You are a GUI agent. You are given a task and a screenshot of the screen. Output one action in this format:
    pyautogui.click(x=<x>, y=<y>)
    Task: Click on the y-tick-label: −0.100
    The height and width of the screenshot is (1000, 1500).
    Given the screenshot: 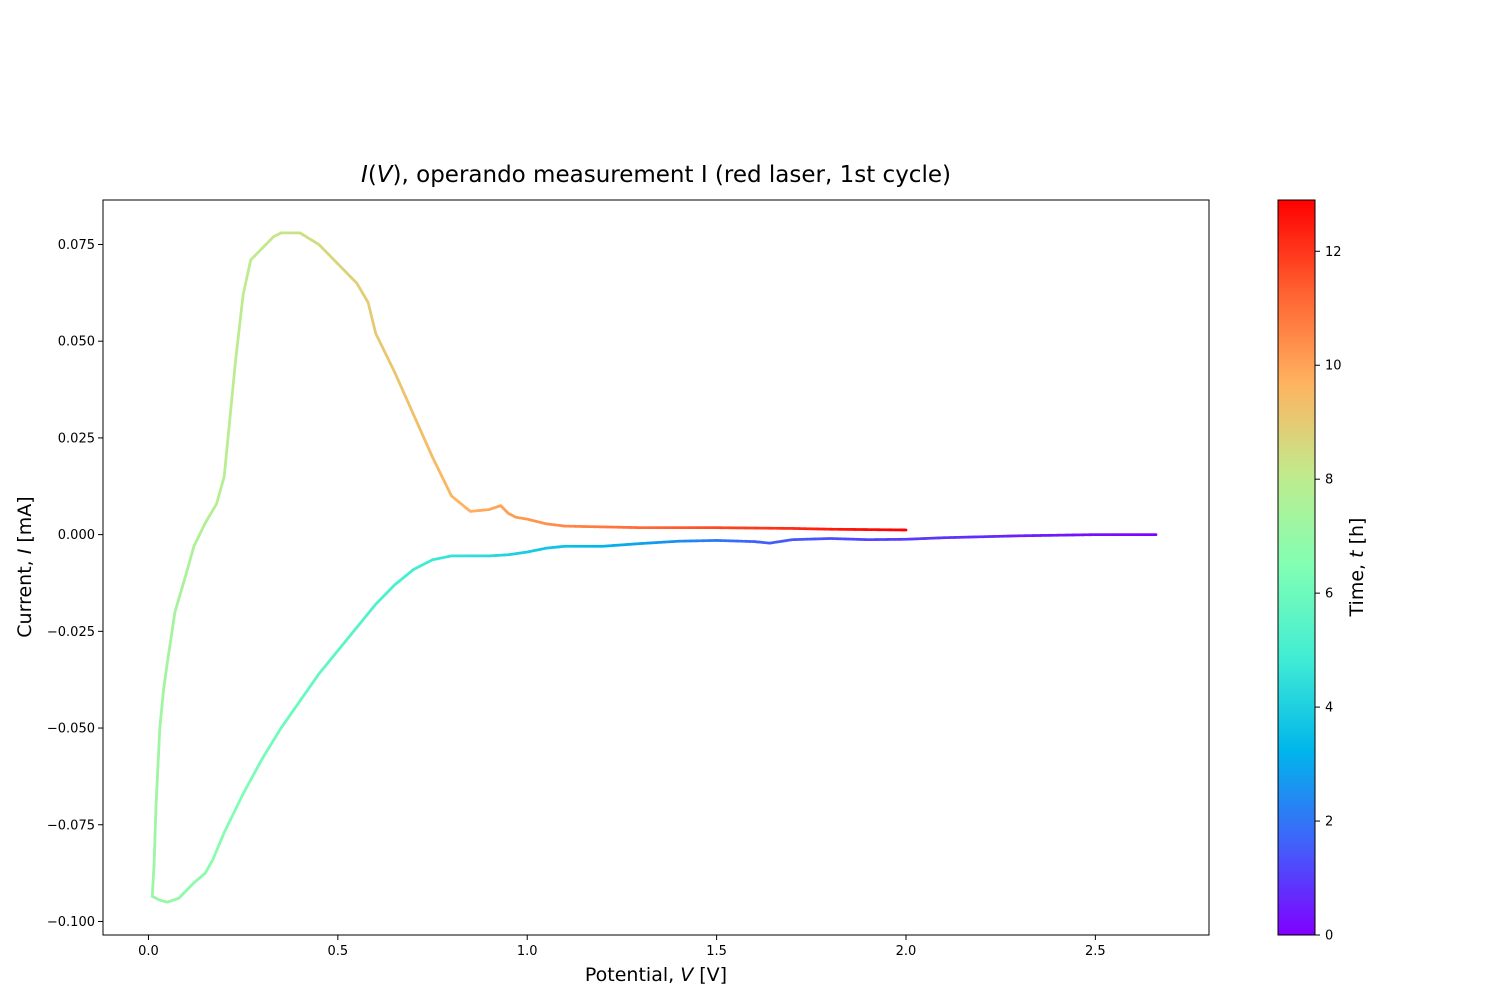 What is the action you would take?
    pyautogui.click(x=71, y=922)
    